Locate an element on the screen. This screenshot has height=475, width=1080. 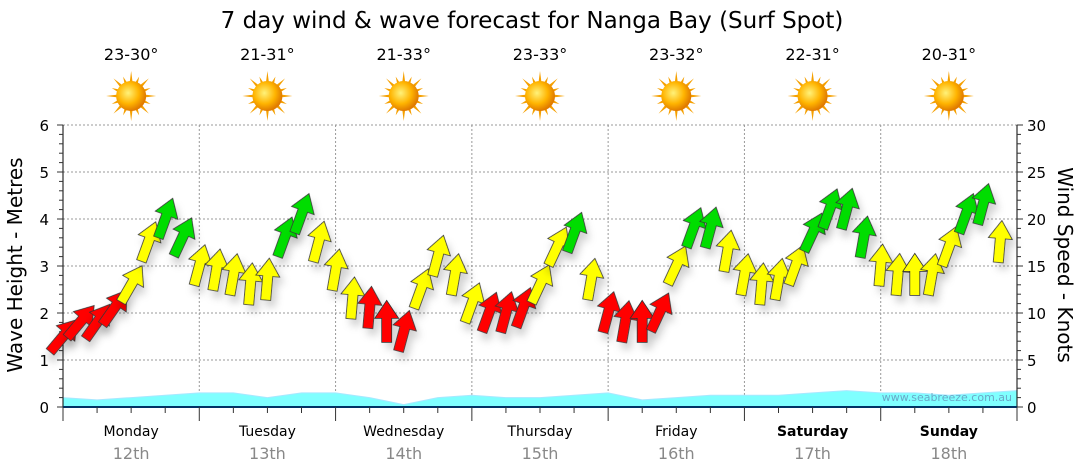
day-name: Wednesday is located at coordinates (403, 432).